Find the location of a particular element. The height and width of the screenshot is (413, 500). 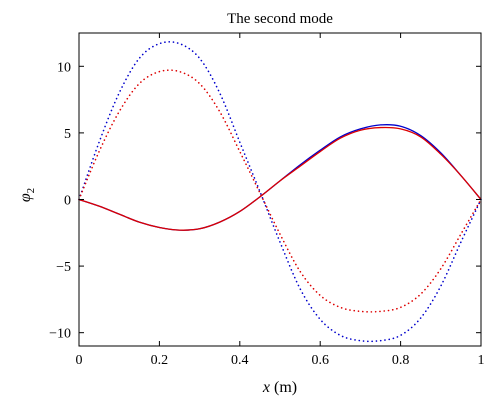

y-tick-label: 10 is located at coordinates (64, 67).